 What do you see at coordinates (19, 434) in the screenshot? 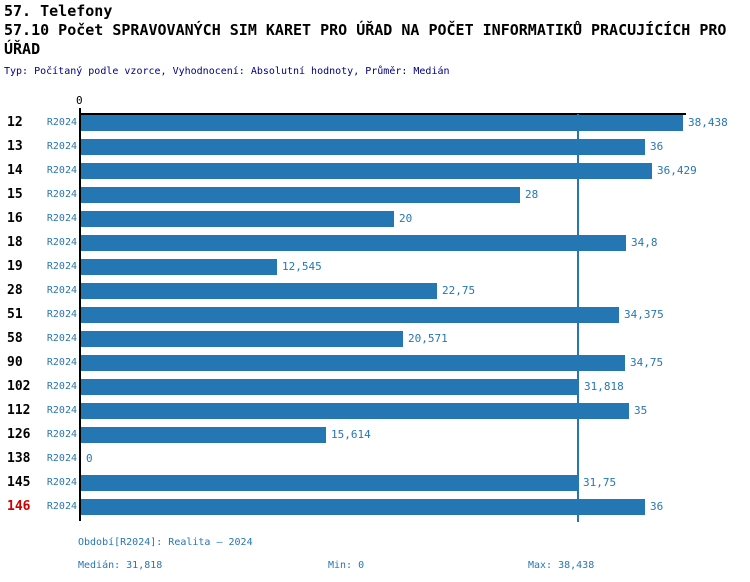
I see `row-number-label: 126` at bounding box center [19, 434].